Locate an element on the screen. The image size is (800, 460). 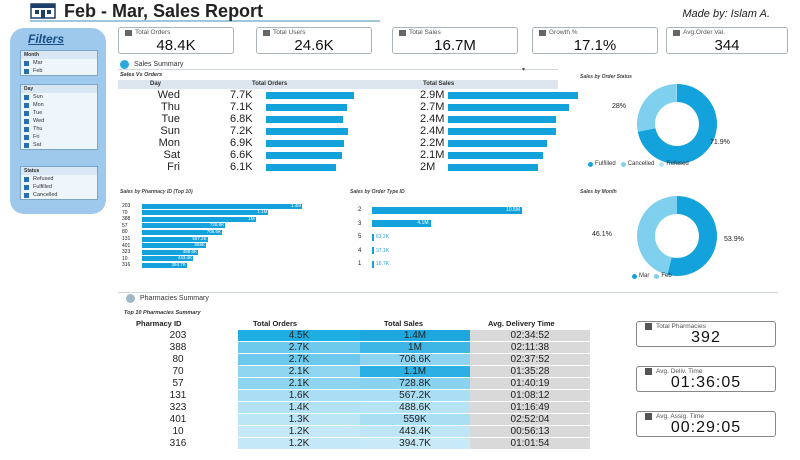
bar: 10.5M is located at coordinates (447, 210).